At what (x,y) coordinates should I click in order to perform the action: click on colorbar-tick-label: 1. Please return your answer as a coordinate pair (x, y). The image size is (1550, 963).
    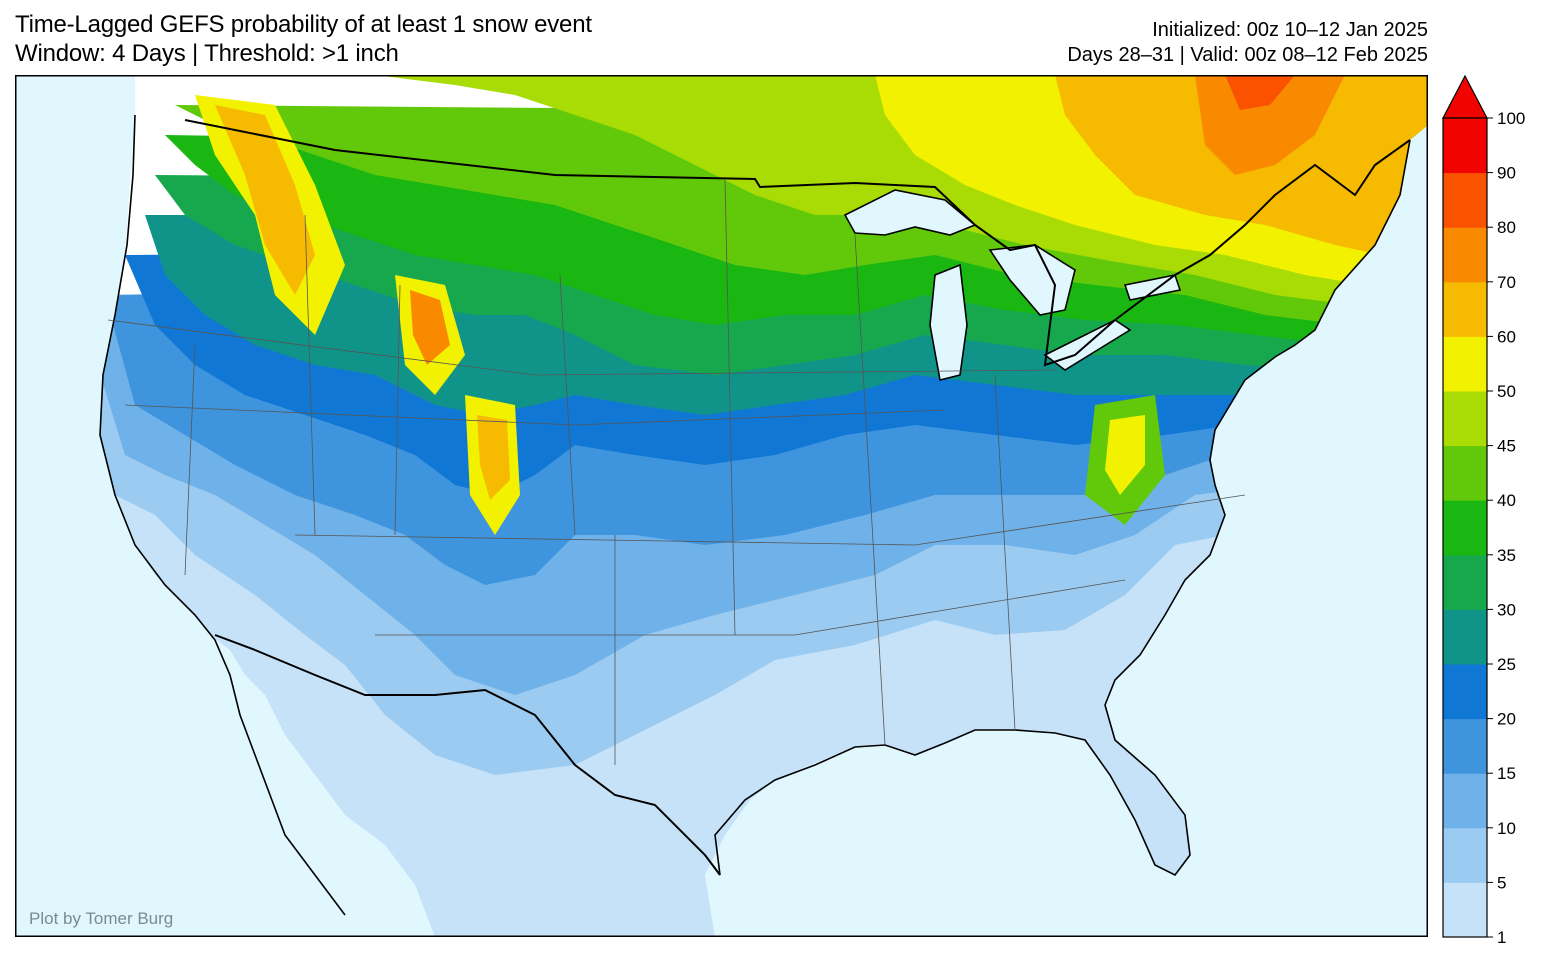
    Looking at the image, I should click on (1501, 937).